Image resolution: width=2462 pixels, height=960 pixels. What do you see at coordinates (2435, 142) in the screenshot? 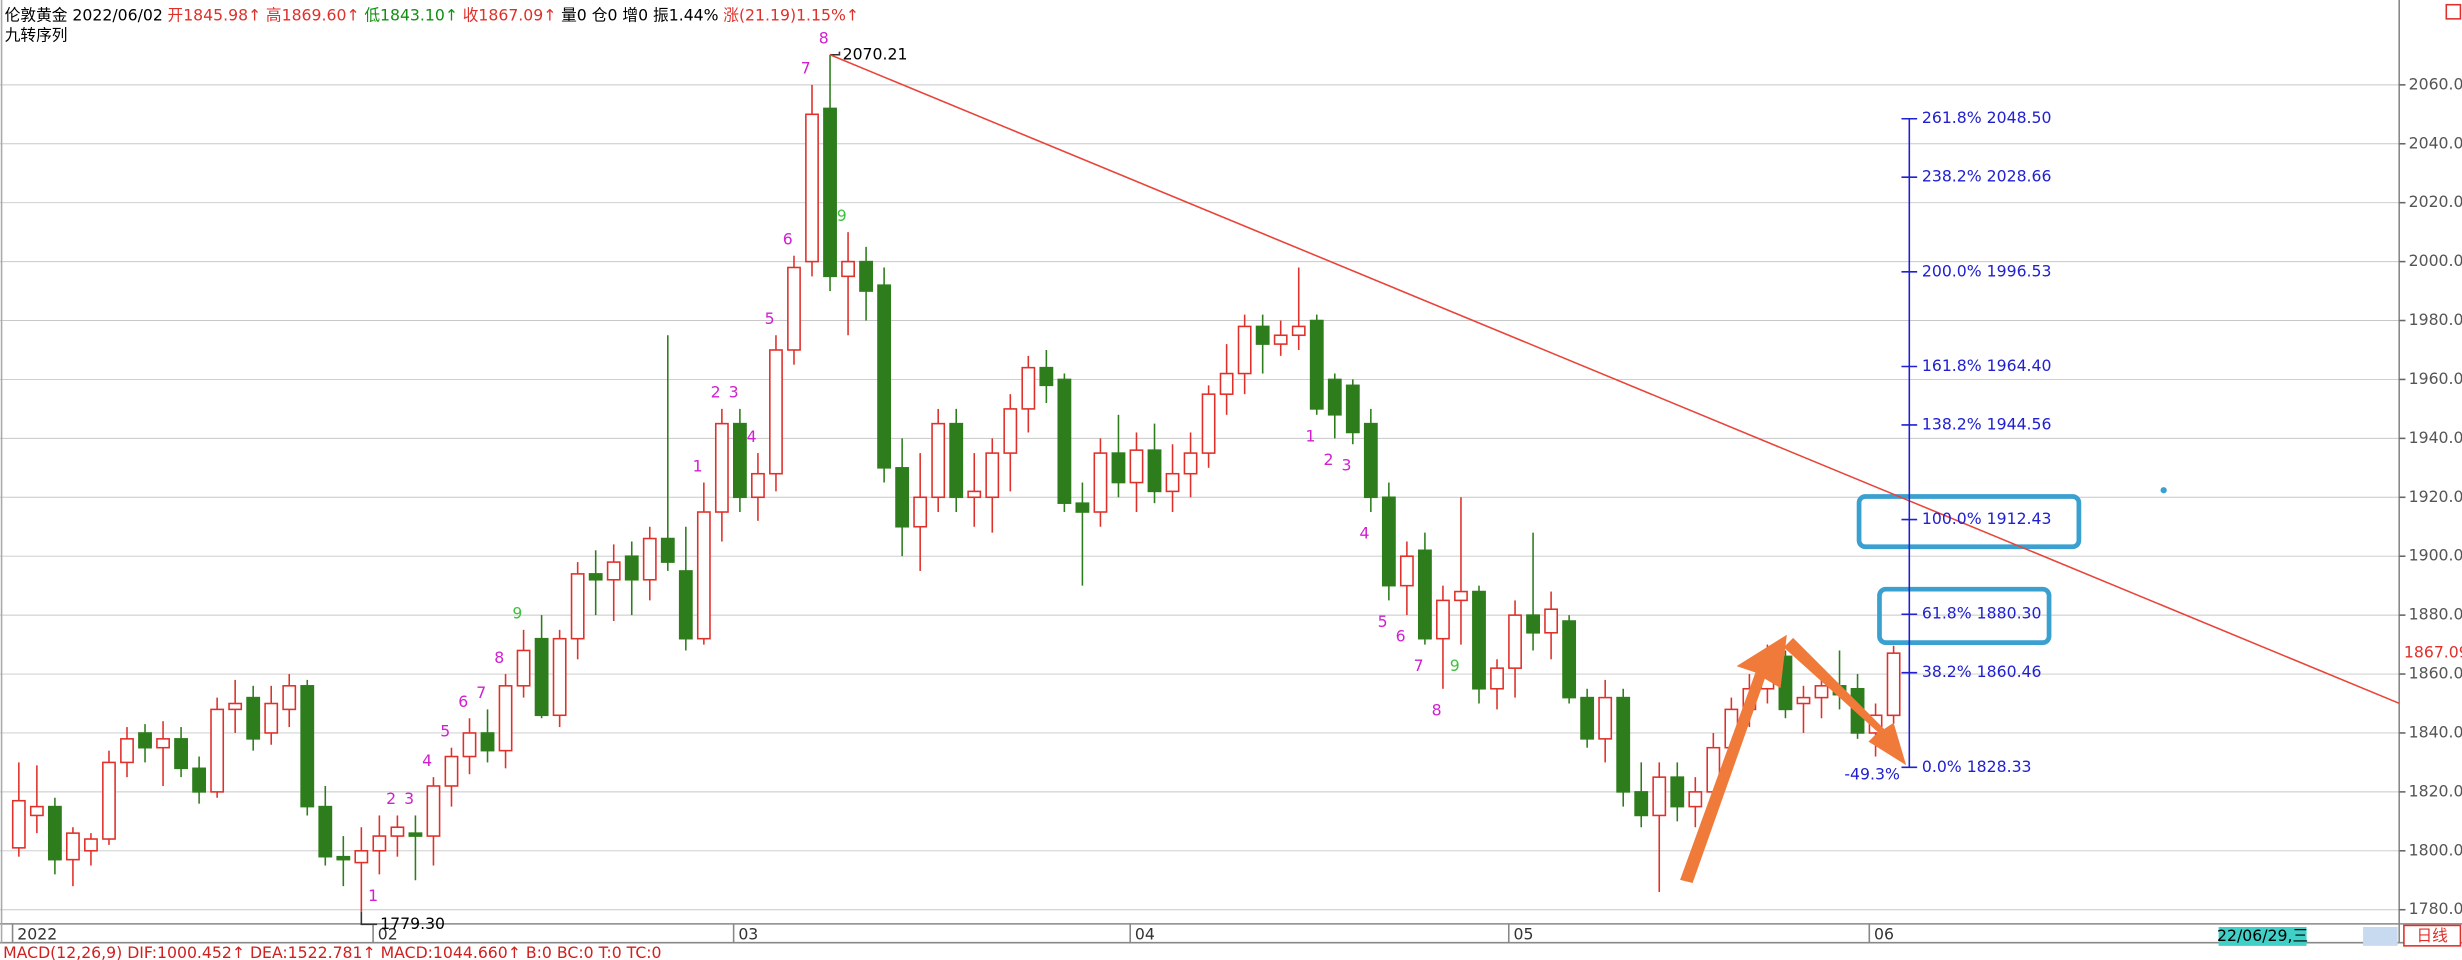
I see `y-tick-label: 2040.00` at bounding box center [2435, 142].